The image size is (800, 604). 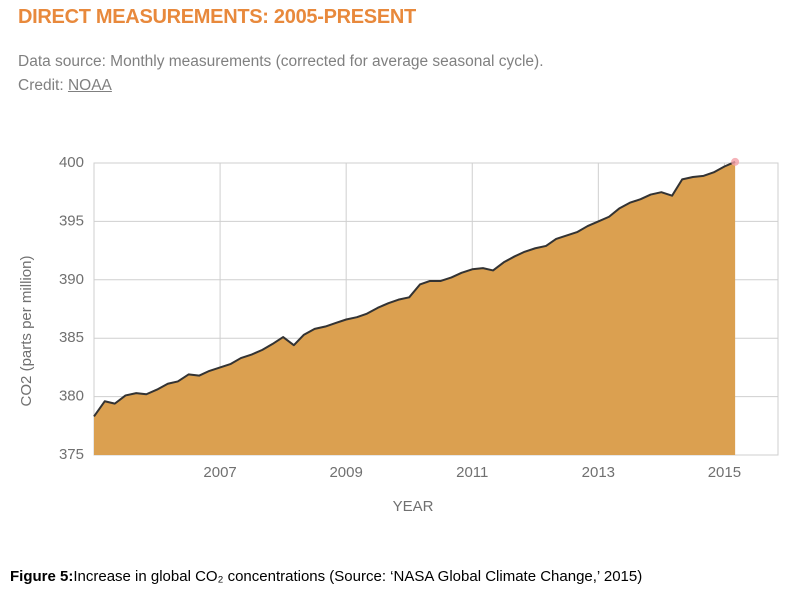 What do you see at coordinates (217, 17) in the screenshot?
I see `chart-title: DIRECT MEASUREMENTS: 2005-PRESENT` at bounding box center [217, 17].